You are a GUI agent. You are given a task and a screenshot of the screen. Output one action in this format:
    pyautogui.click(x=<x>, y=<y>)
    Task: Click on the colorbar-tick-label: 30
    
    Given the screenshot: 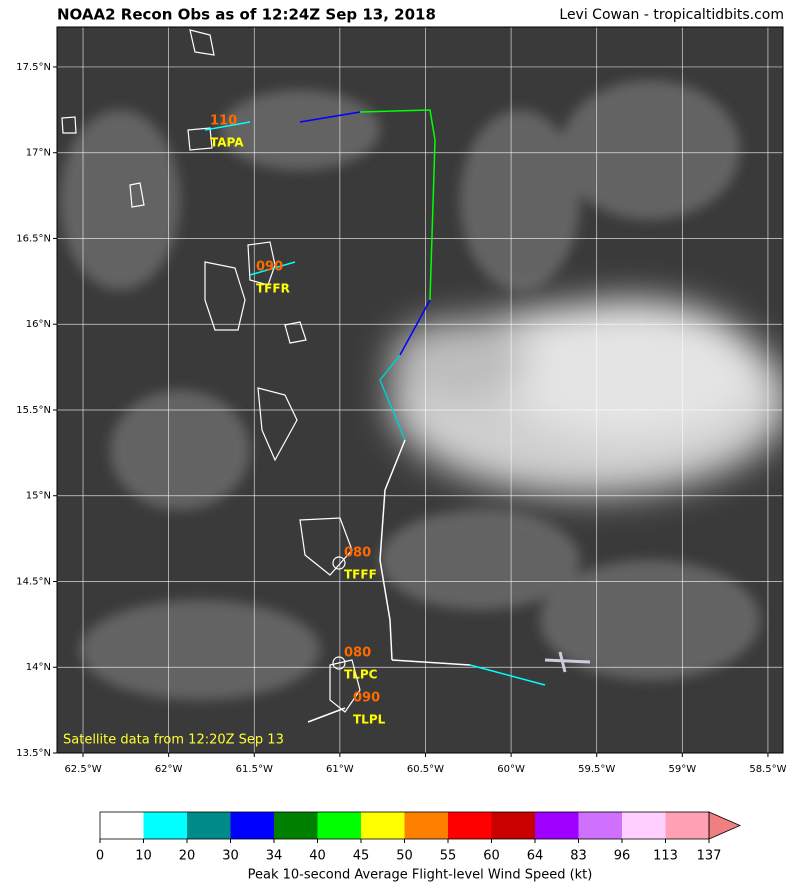 What is the action you would take?
    pyautogui.click(x=230, y=856)
    